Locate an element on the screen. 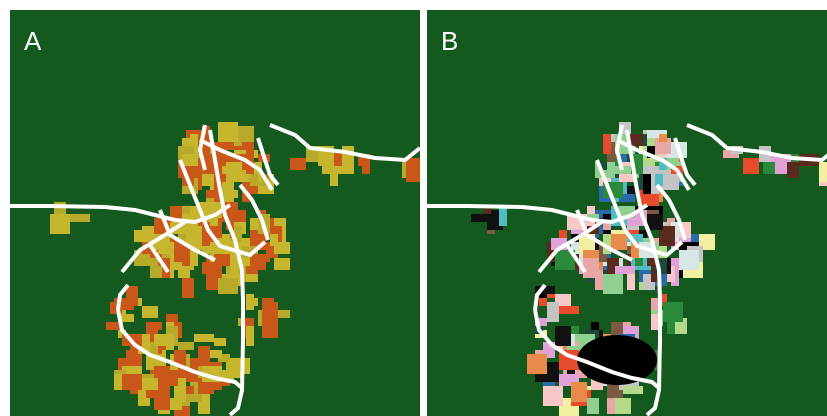  panel-b-label: B is located at coordinates (450, 41).